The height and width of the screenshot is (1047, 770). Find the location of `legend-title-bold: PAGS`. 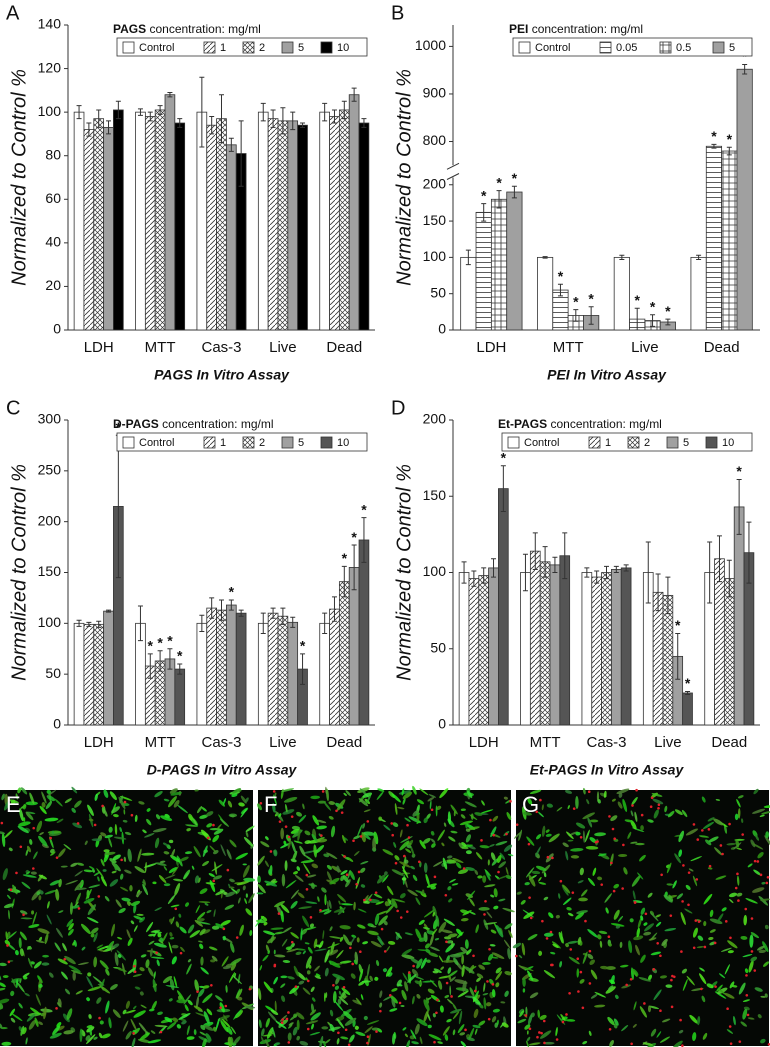

legend-title-bold: PAGS is located at coordinates (129, 29).